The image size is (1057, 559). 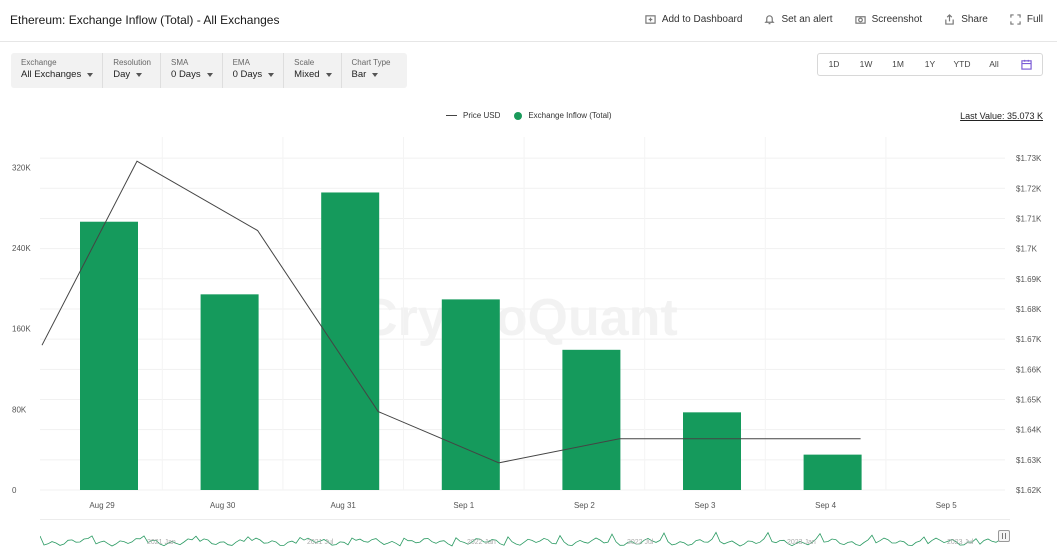 I want to click on navigator-series, so click(x=520, y=539).